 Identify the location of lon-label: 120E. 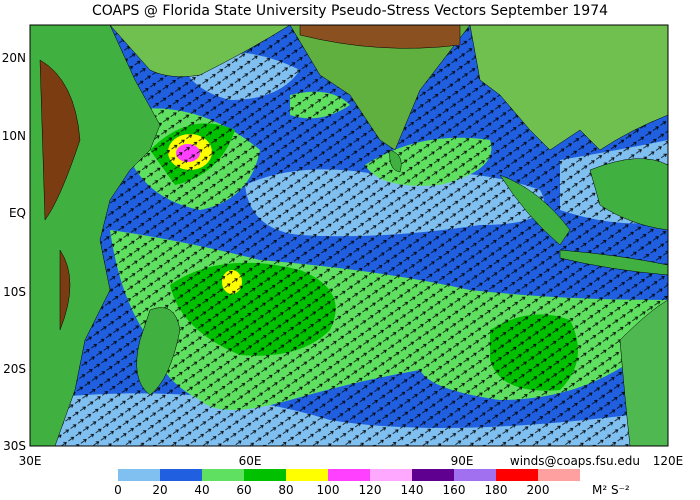
(668, 461).